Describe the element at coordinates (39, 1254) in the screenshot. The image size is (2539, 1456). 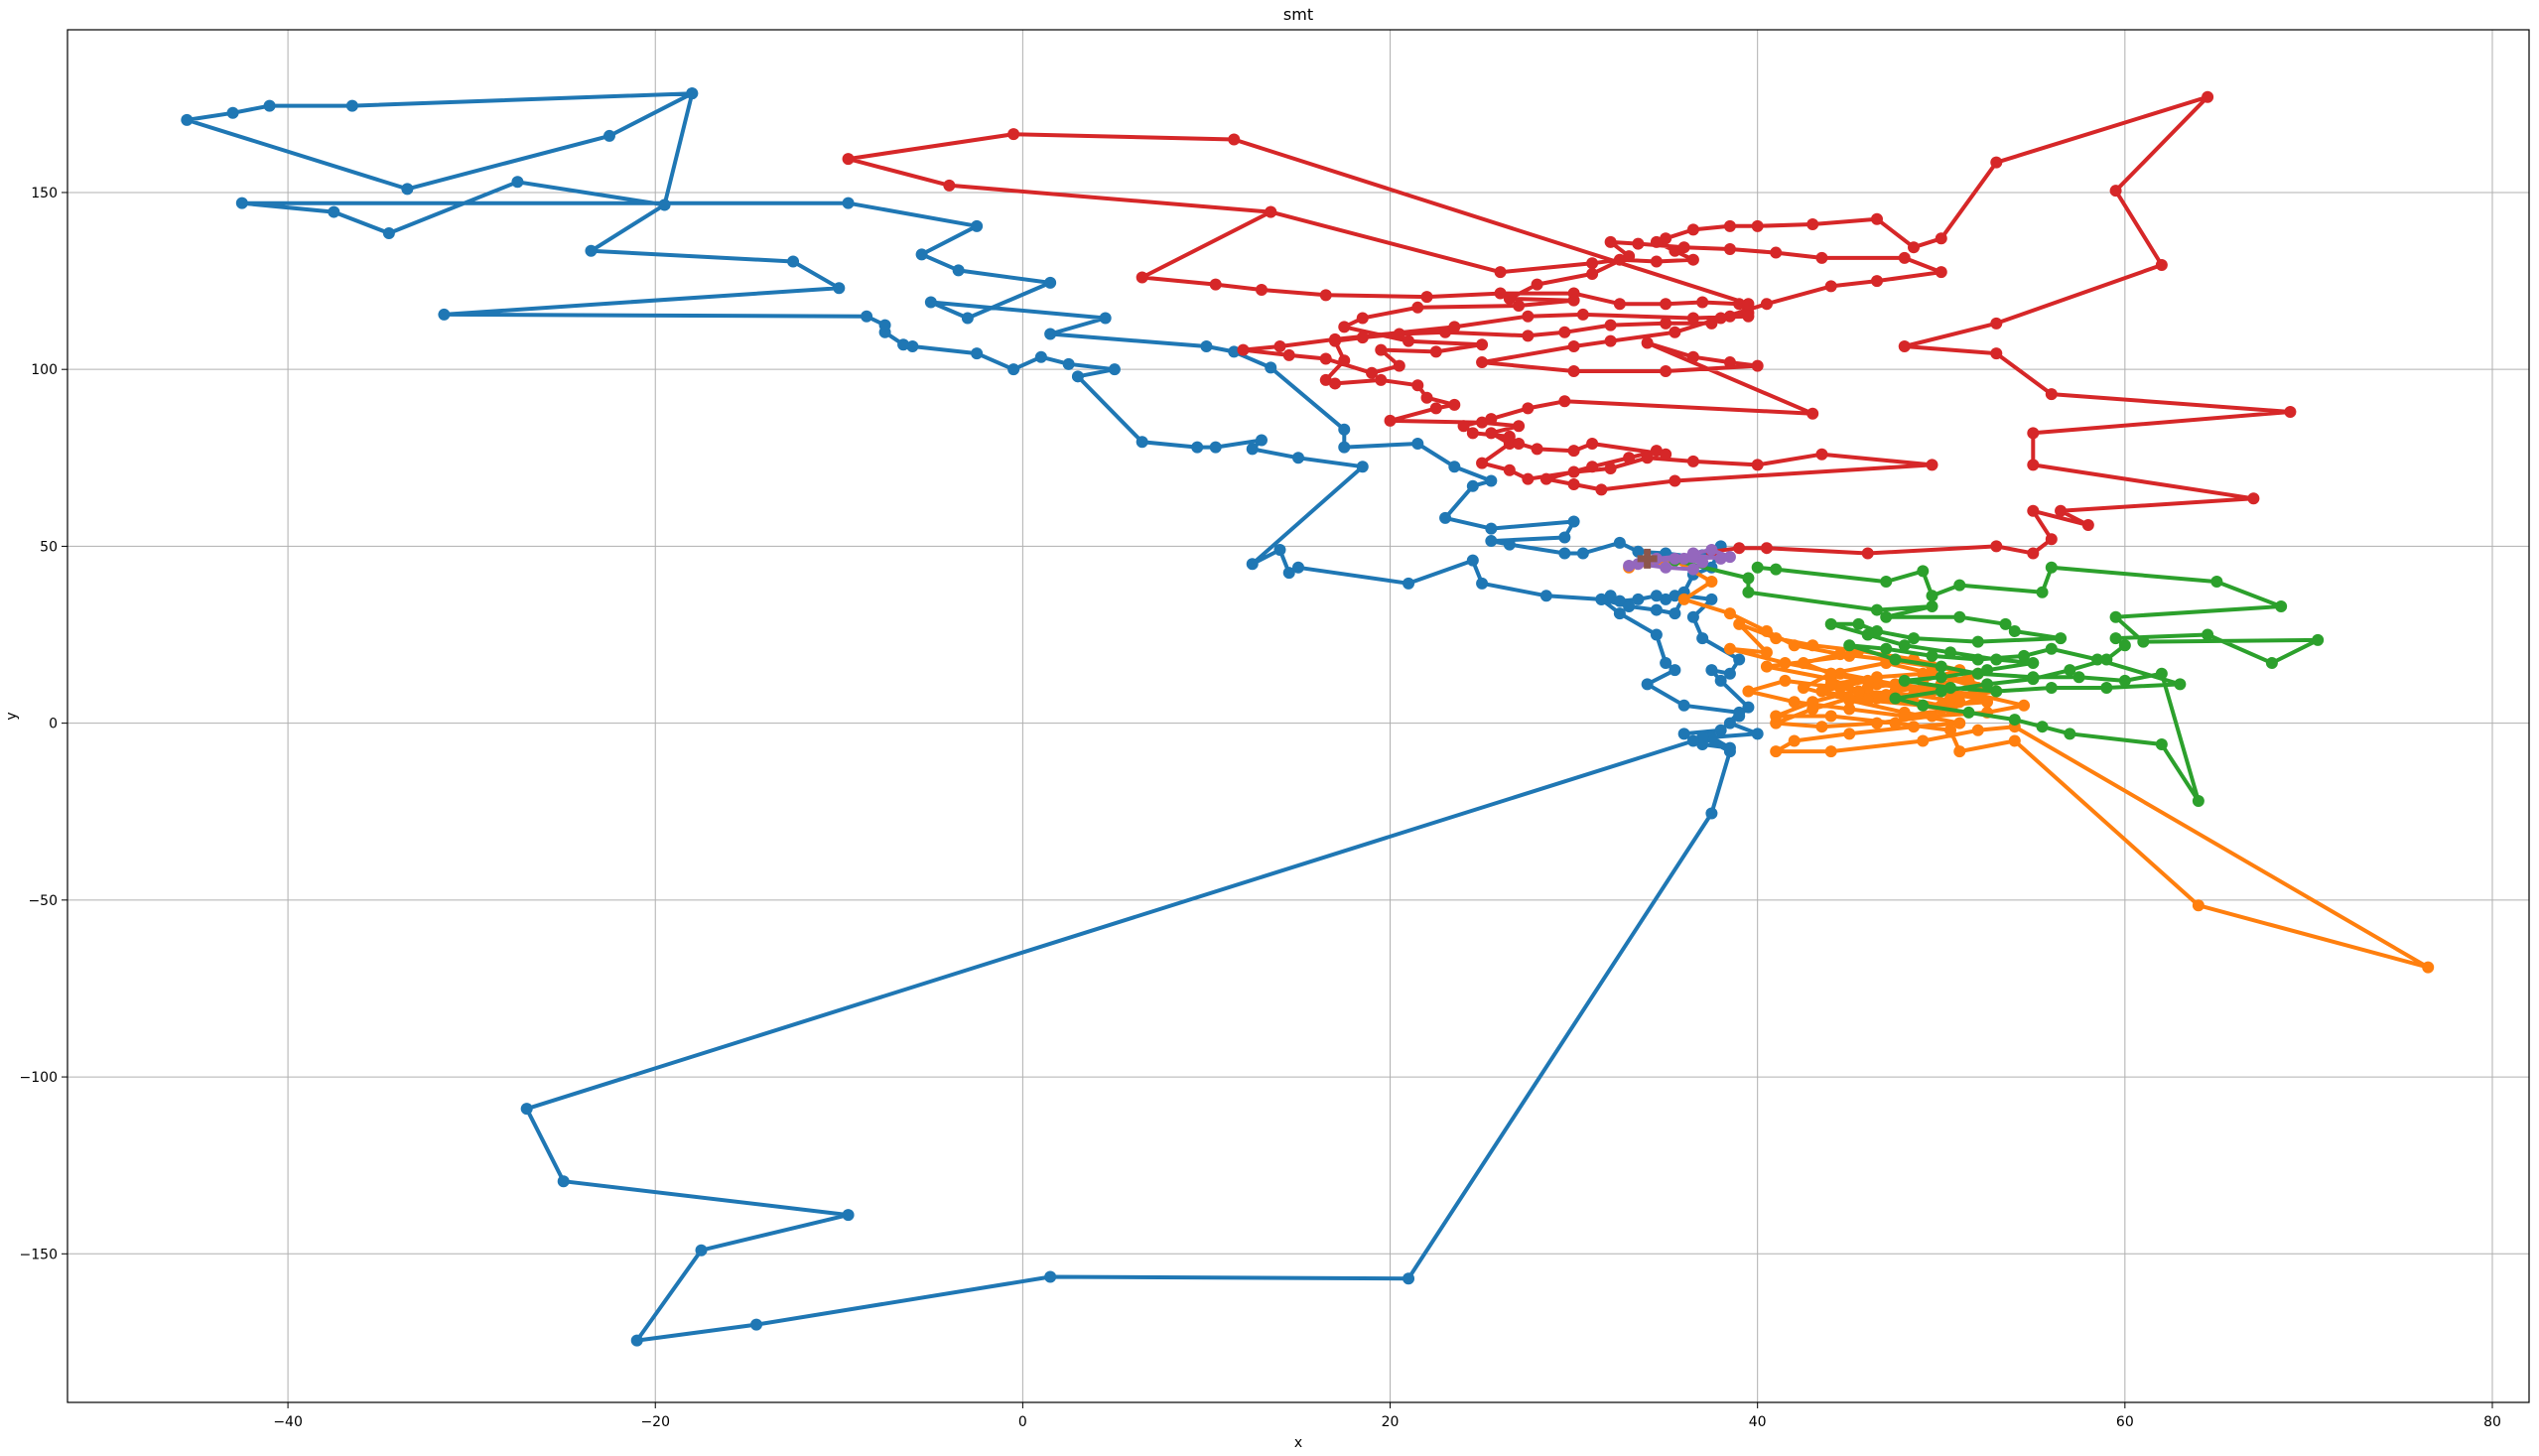
I see `y-tick-label: −150` at that location.